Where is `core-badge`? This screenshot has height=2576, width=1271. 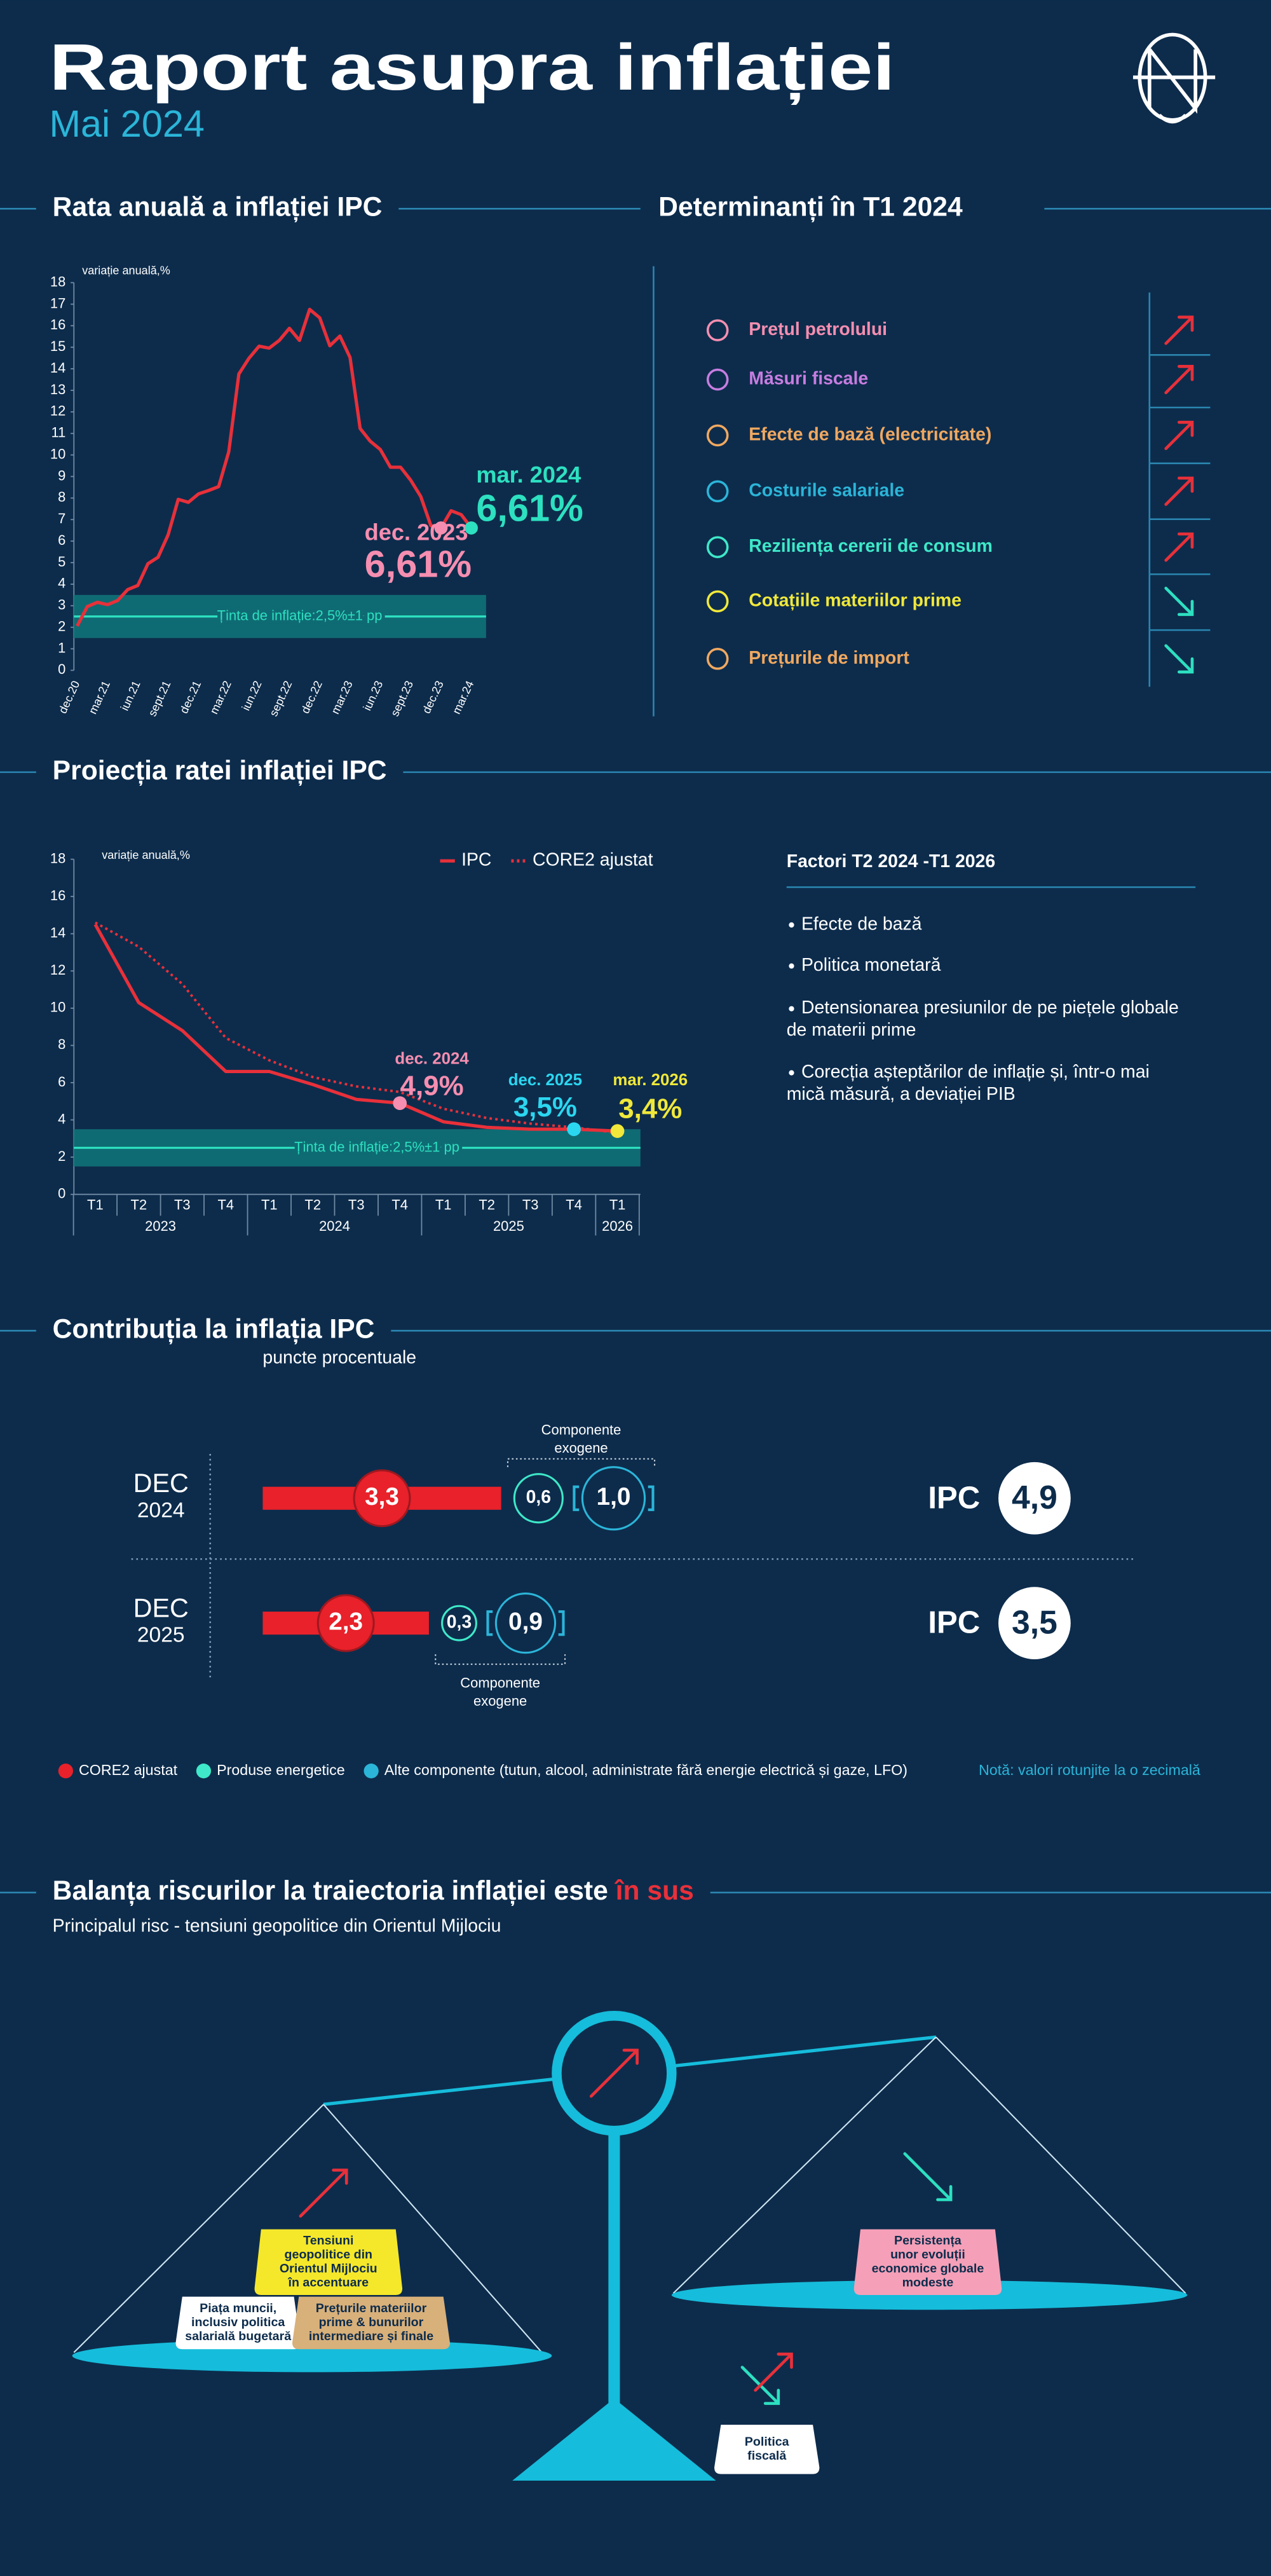
core-badge is located at coordinates (382, 1499).